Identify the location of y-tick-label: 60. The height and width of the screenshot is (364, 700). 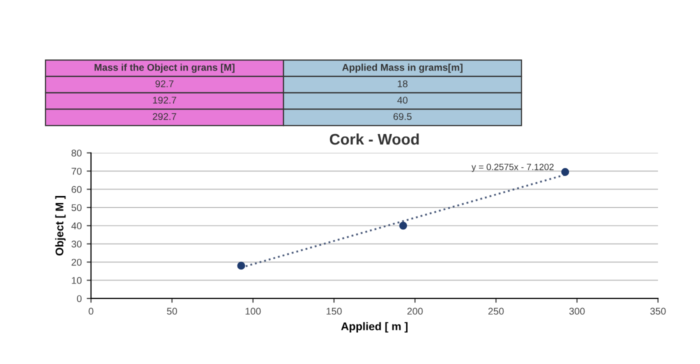
(77, 189).